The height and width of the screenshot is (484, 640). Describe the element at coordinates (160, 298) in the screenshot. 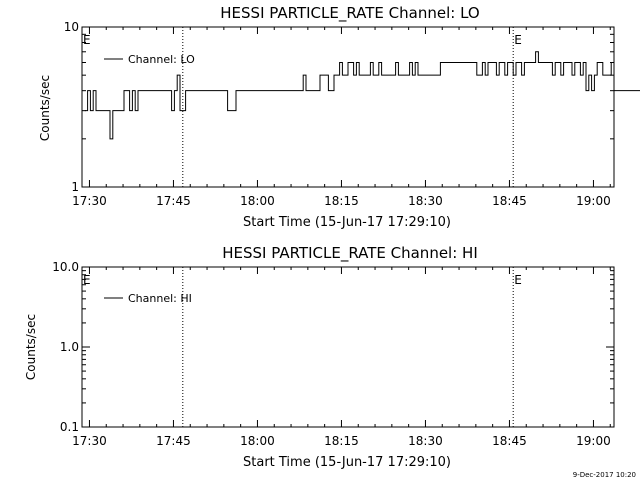

I see `legend-label: Channel: HI` at that location.